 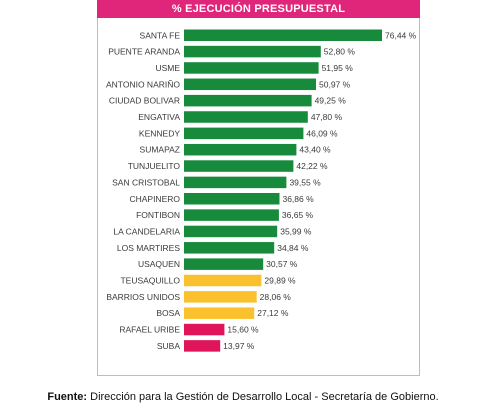 I want to click on value-label: 46,09 %, so click(x=322, y=133).